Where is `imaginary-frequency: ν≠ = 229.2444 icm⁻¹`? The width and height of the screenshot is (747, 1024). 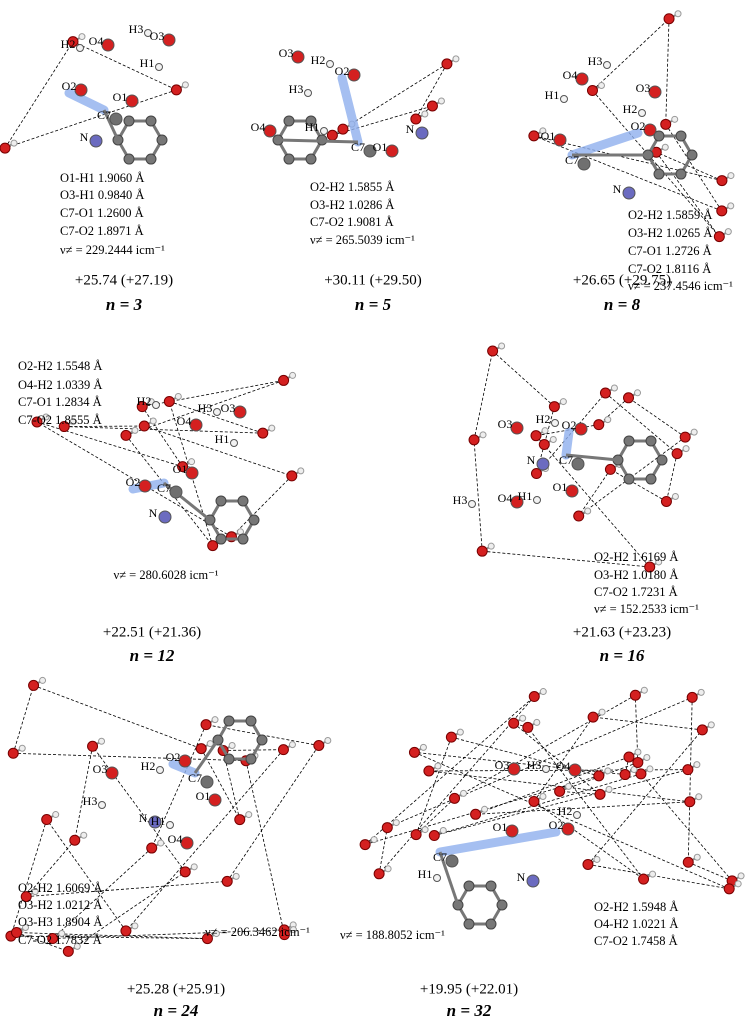
imaginary-frequency: ν≠ = 229.2444 icm⁻¹ is located at coordinates (112, 250).